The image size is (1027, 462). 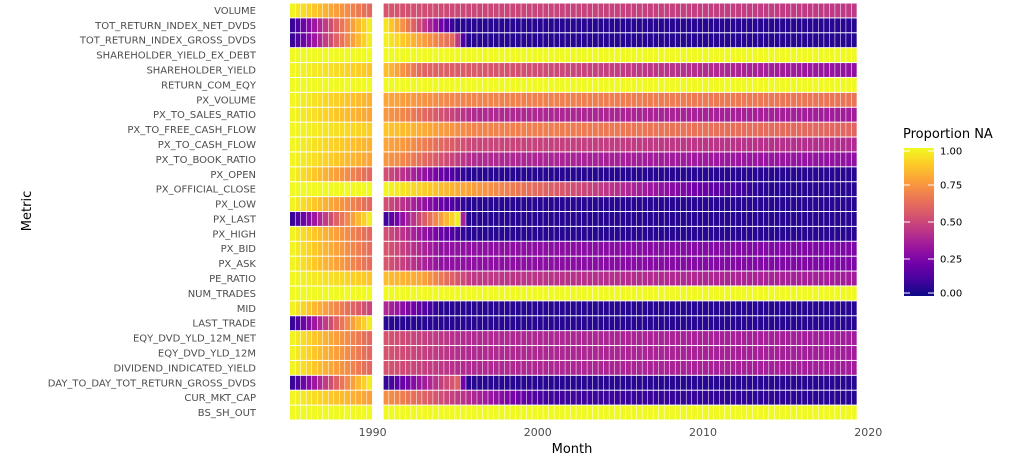 I want to click on y-tick-label: BS_SH_OUT, so click(x=227, y=413).